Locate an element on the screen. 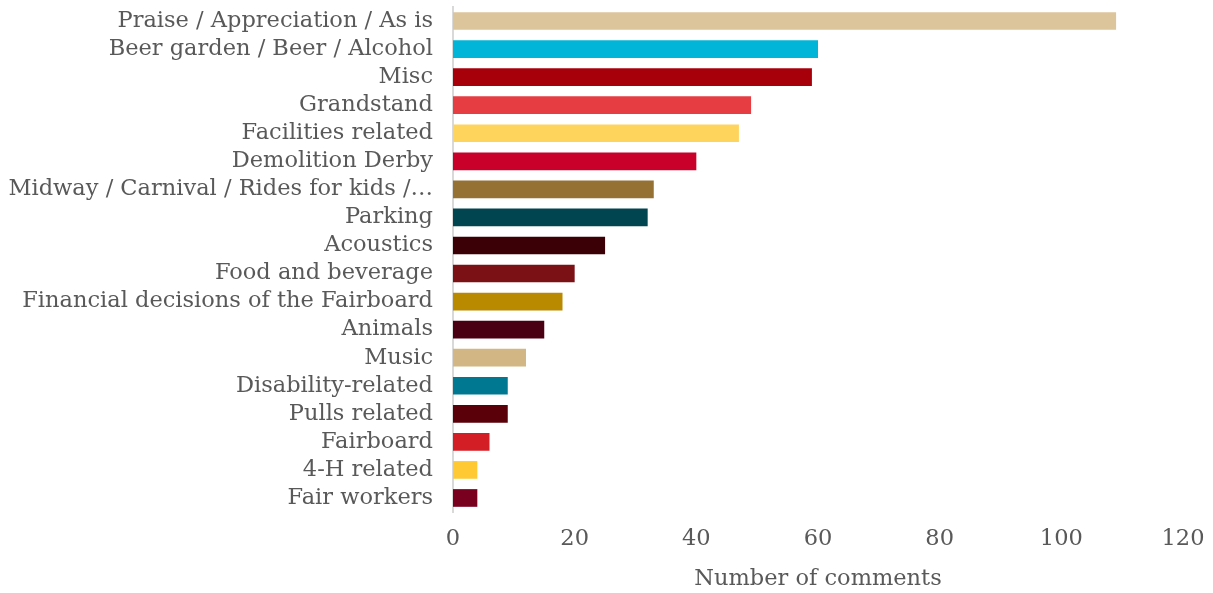 Image resolution: width=1213 pixels, height=593 pixels. x-axis-title: Number of comments is located at coordinates (818, 577).